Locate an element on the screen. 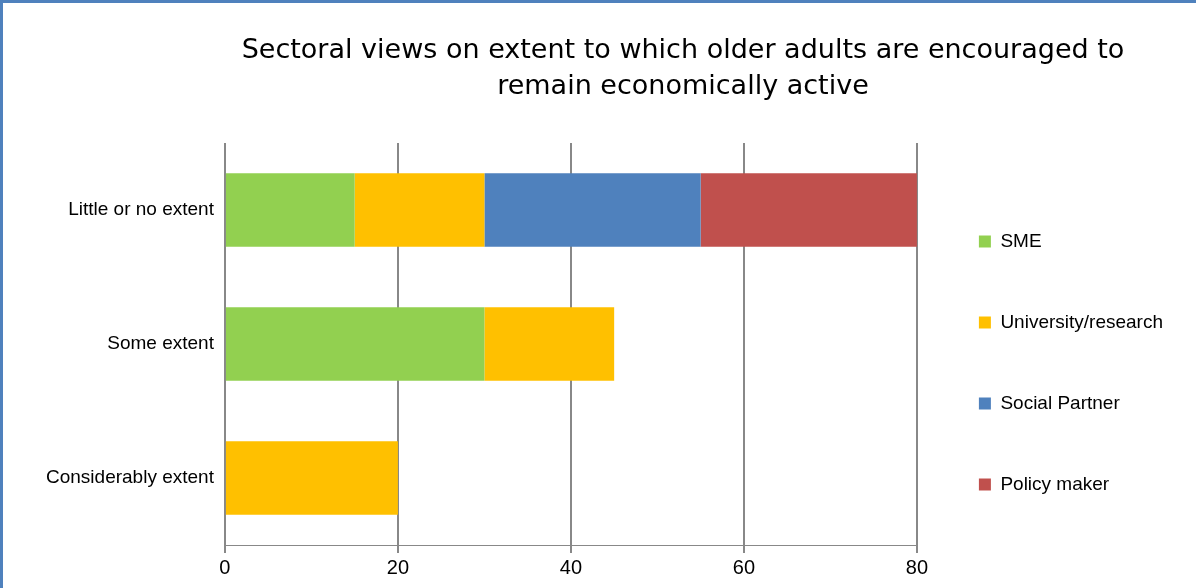 The image size is (1196, 588). y-tick-label: Little or no extent is located at coordinates (141, 209).